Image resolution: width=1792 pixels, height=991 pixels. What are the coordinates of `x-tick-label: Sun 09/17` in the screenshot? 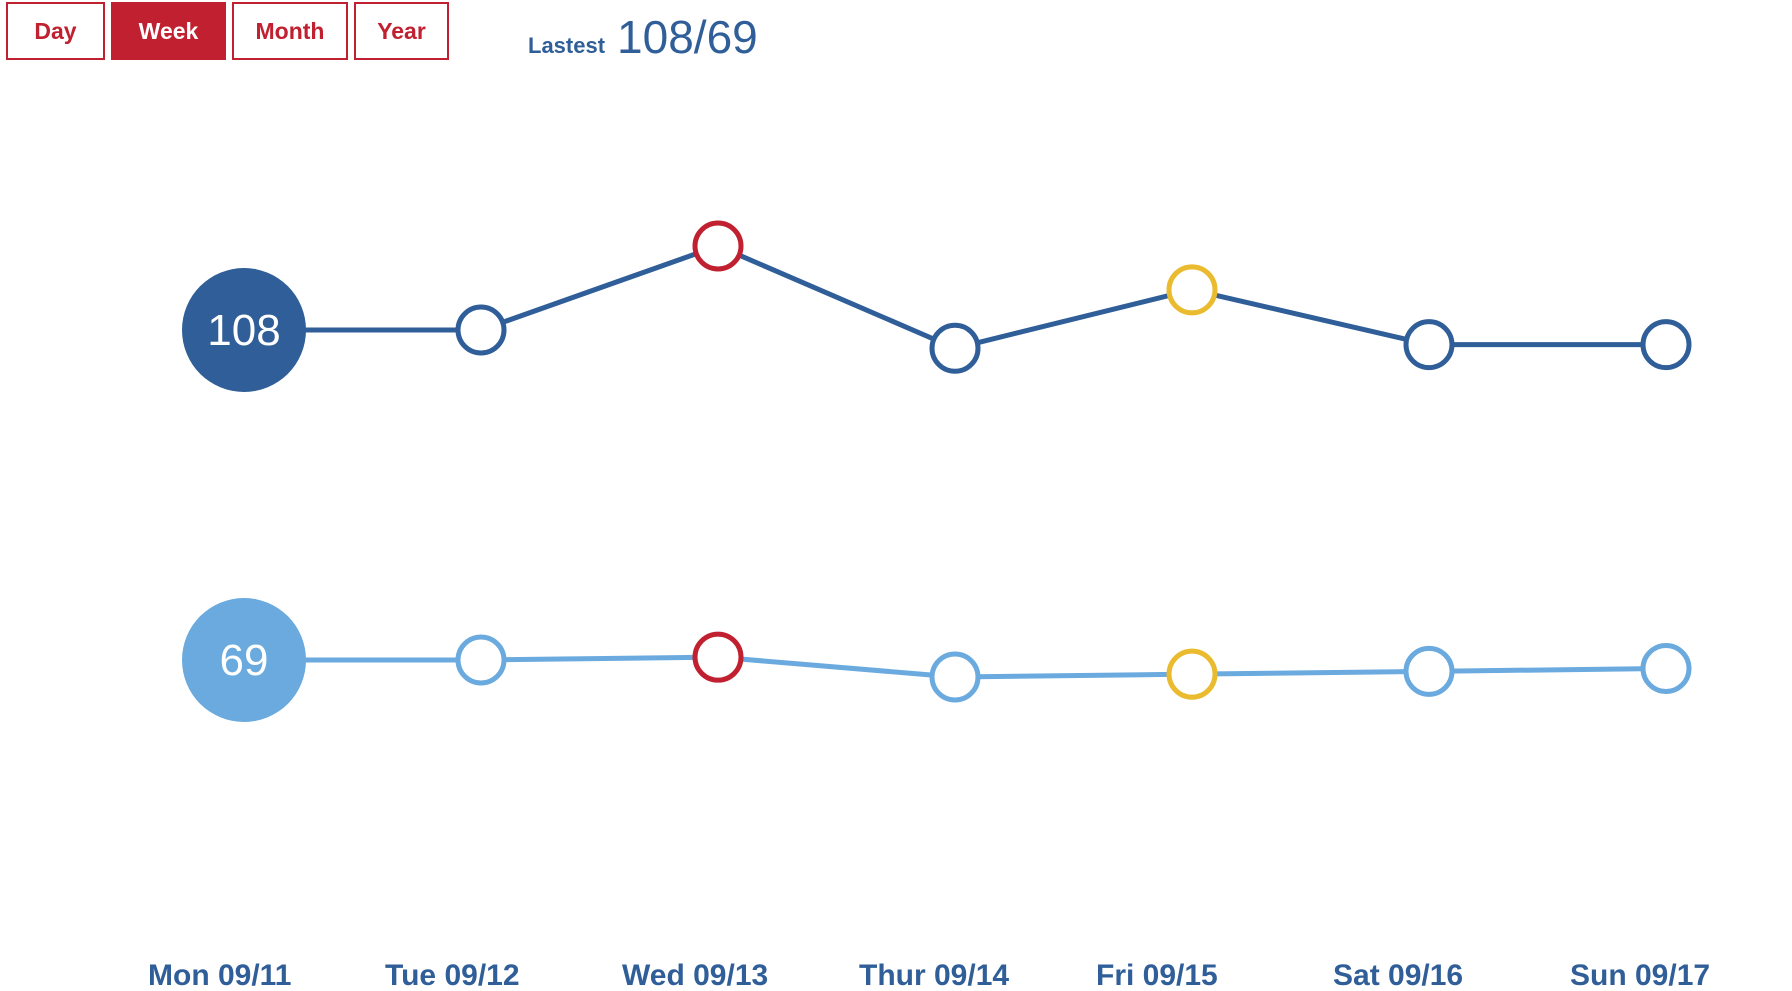 It's located at (1640, 975).